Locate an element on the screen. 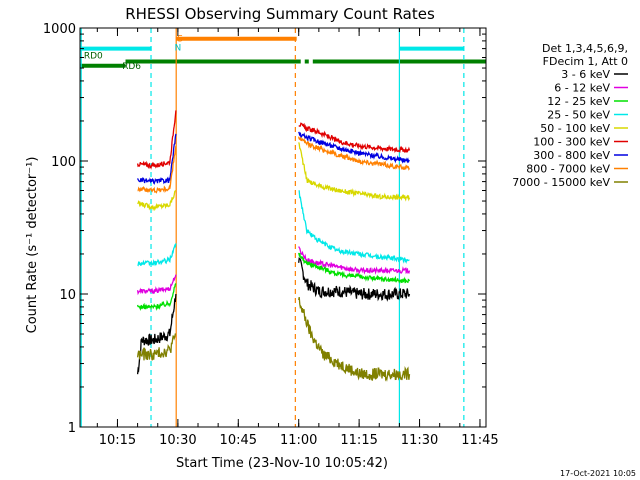  x-tick-label-3: 11:00 is located at coordinates (298, 440).